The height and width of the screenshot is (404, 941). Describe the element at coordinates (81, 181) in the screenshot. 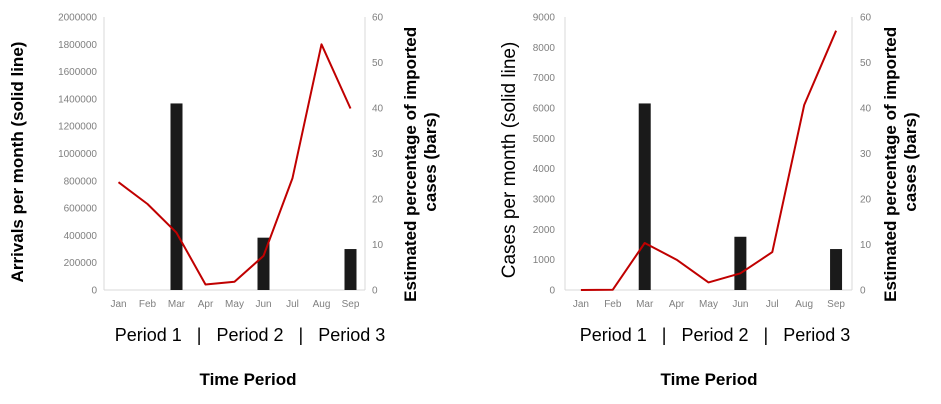

I see `y-tick-label-left: 800000` at that location.